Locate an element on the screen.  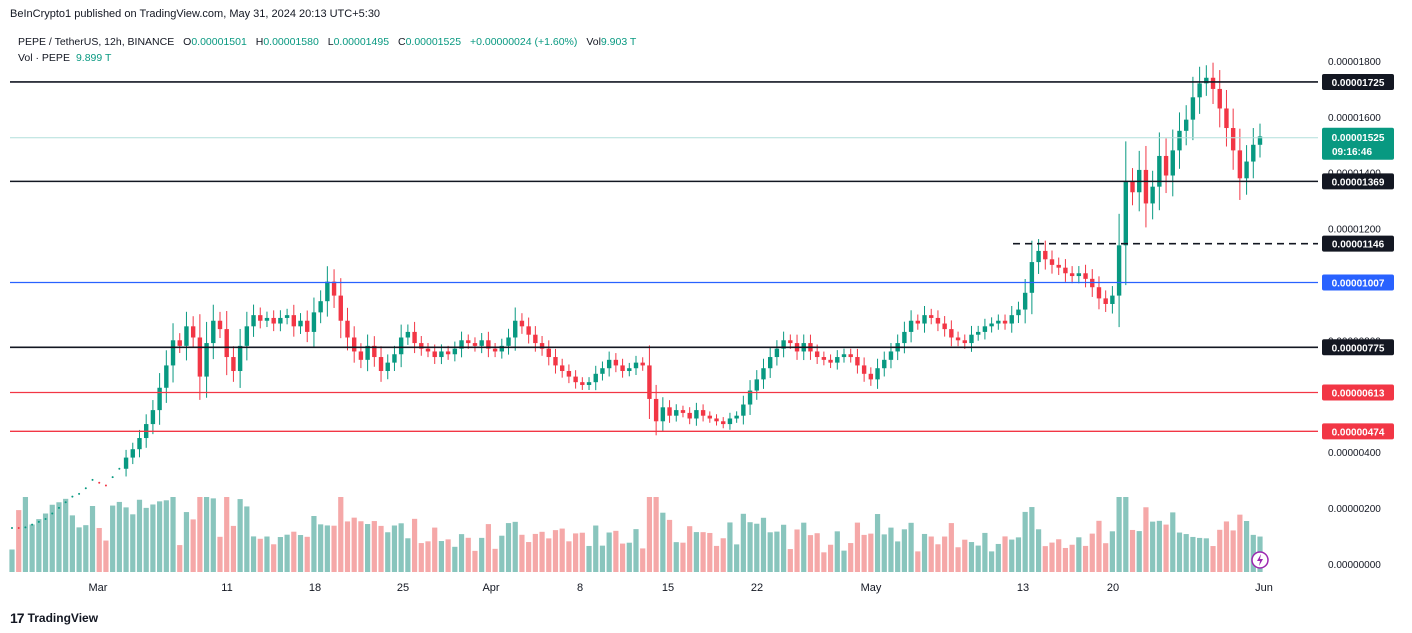
low-label: L is located at coordinates (330, 42).